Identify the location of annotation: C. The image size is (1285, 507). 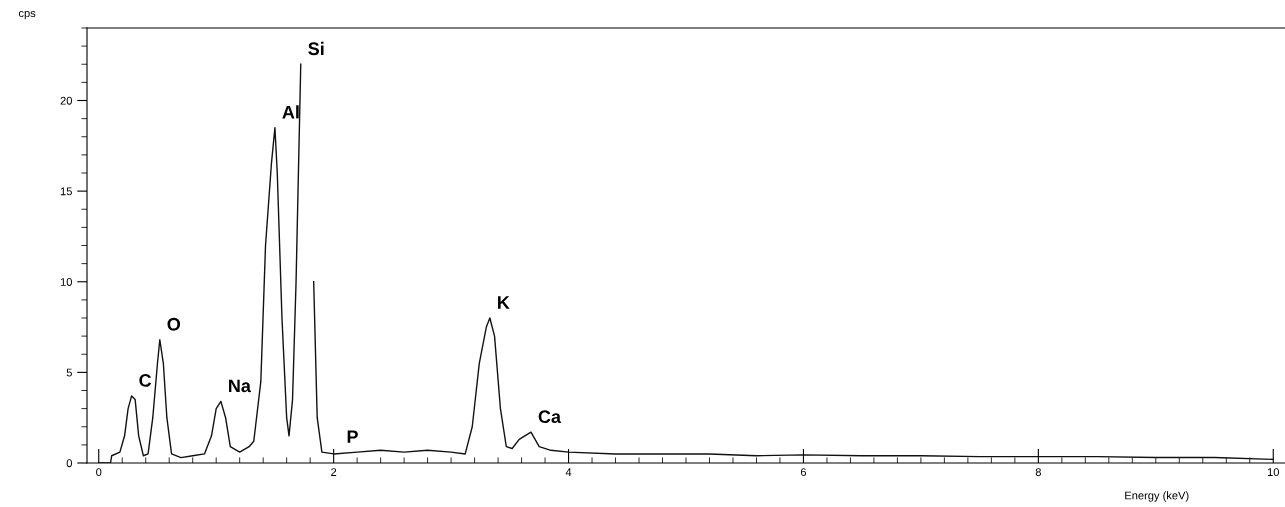
(145, 380).